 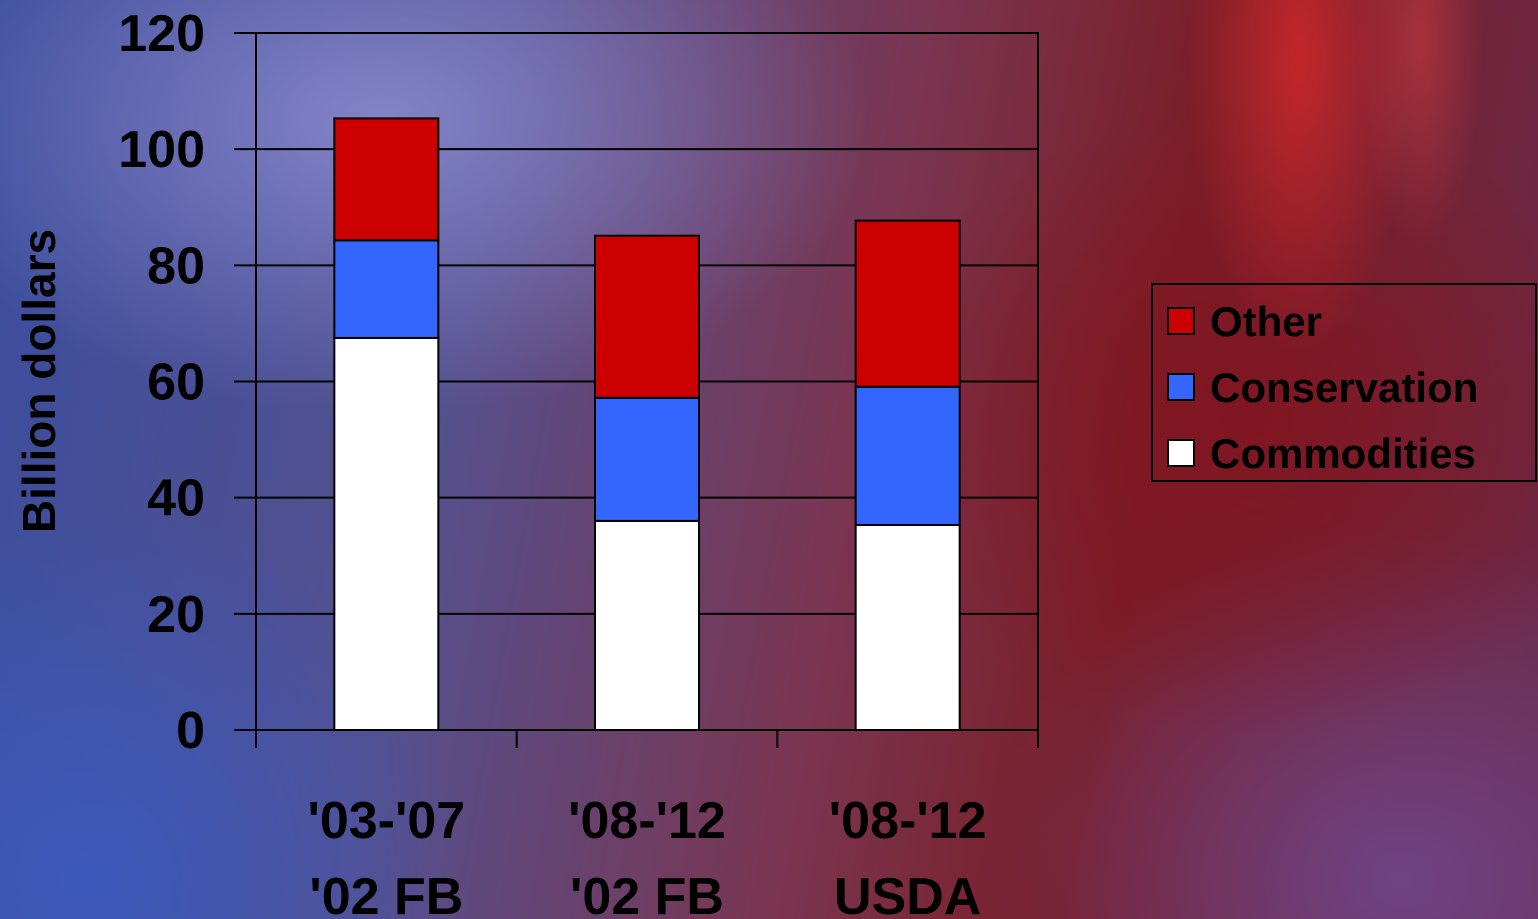 I want to click on legend-label-commodities: Commodities, so click(x=1343, y=453).